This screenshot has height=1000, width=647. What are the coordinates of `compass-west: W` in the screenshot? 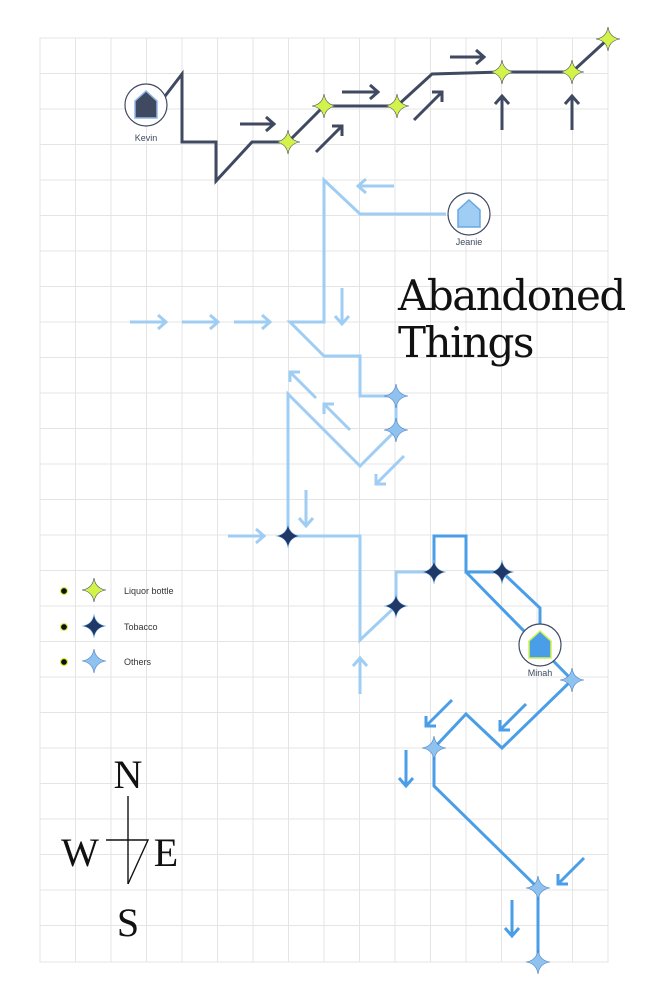 It's located at (80, 852).